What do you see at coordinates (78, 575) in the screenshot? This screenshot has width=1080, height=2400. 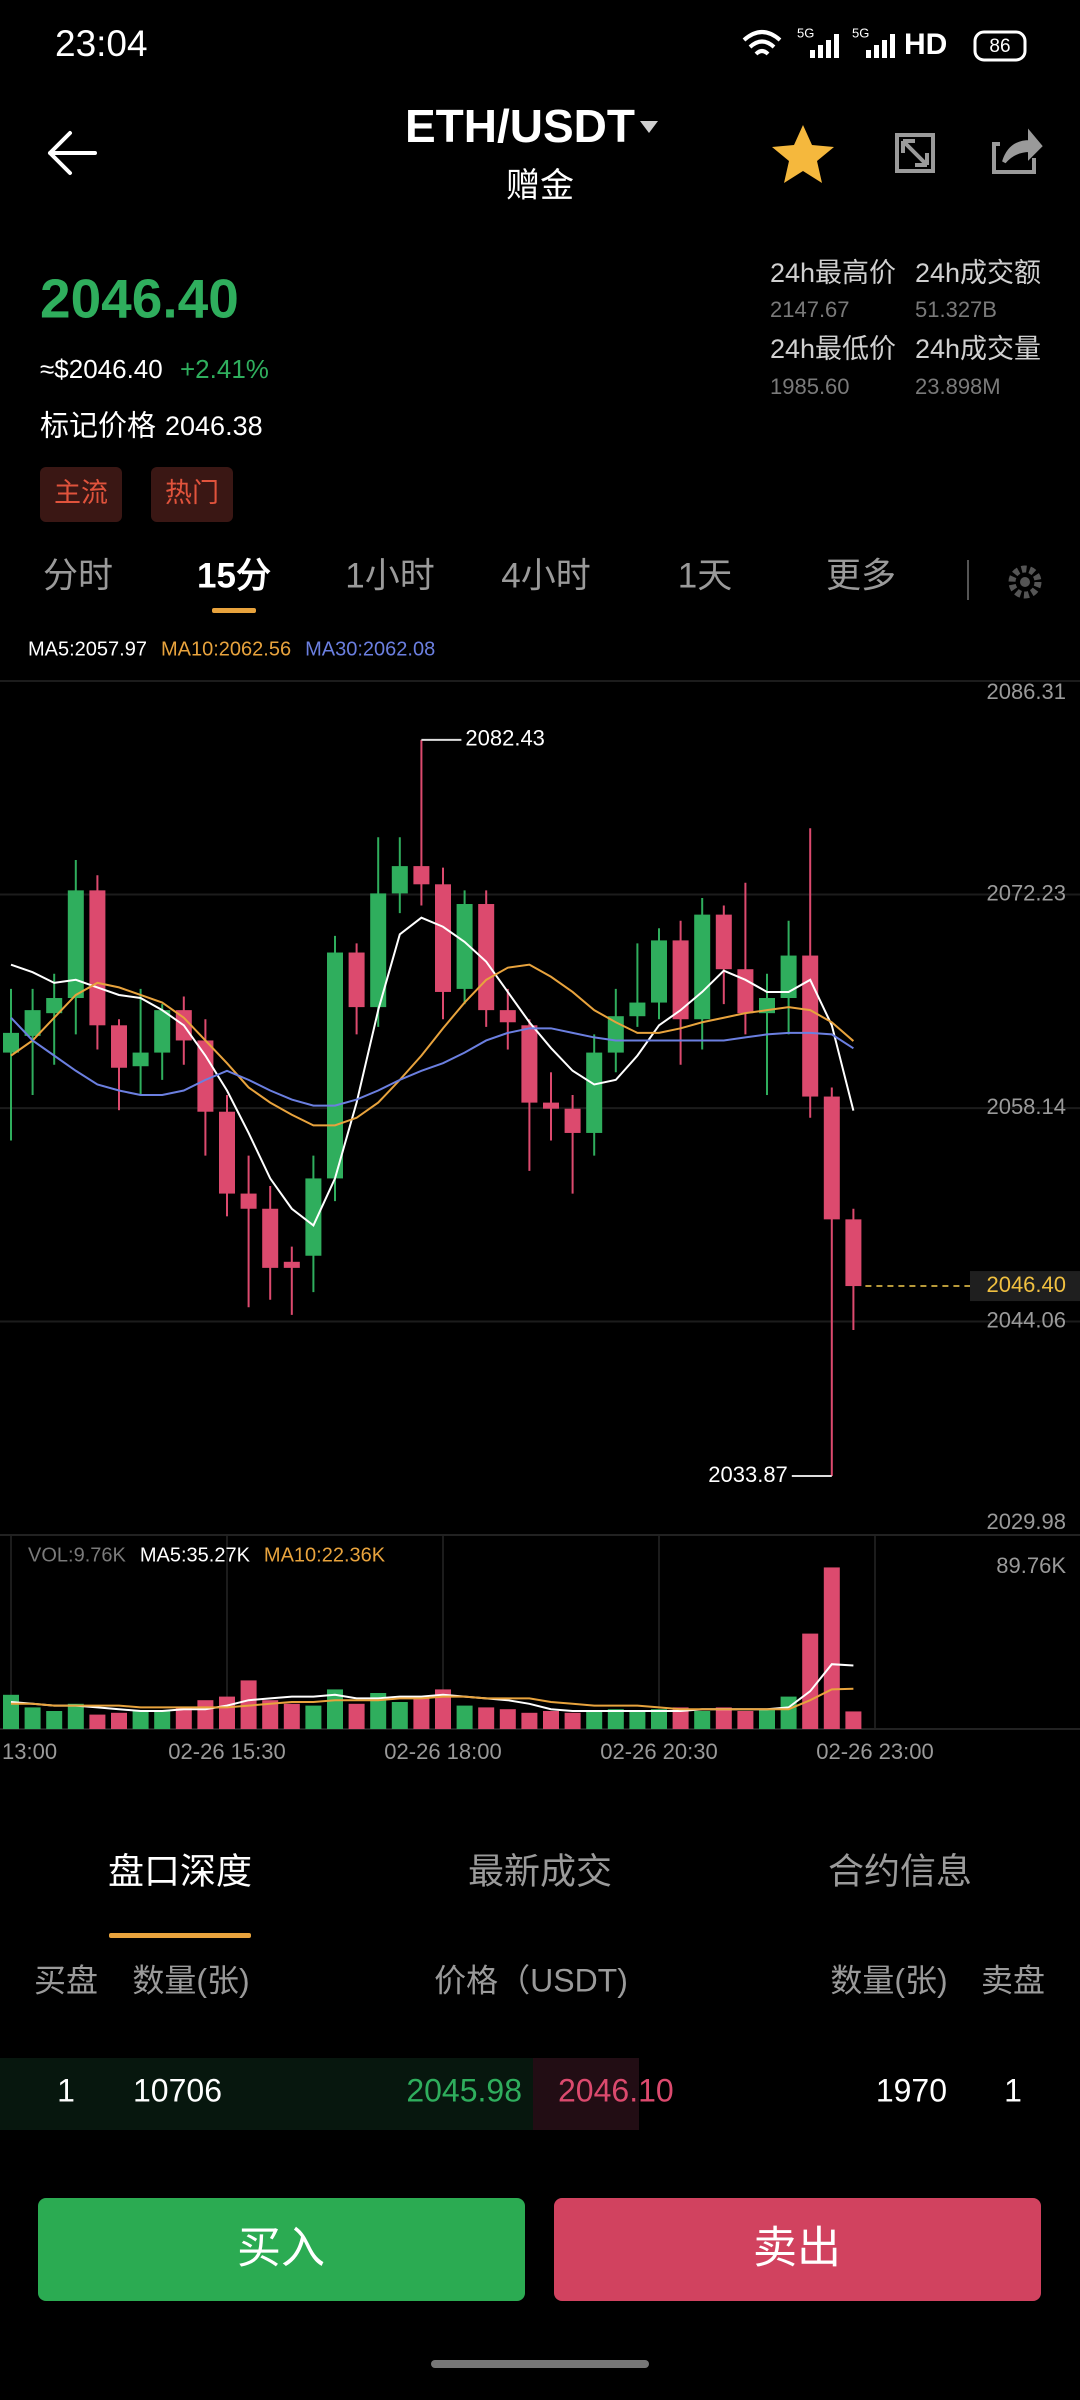 I see `interval-tab: 分时` at bounding box center [78, 575].